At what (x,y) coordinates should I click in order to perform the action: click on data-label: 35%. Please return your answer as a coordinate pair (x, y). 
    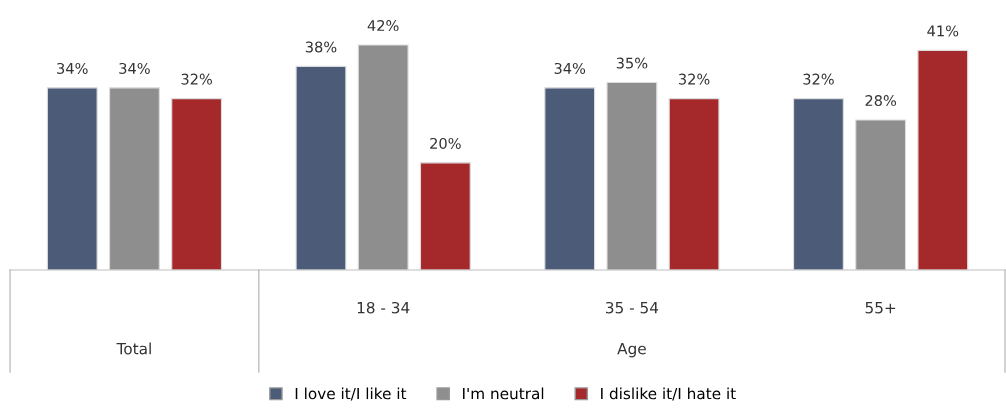
    Looking at the image, I should click on (632, 63).